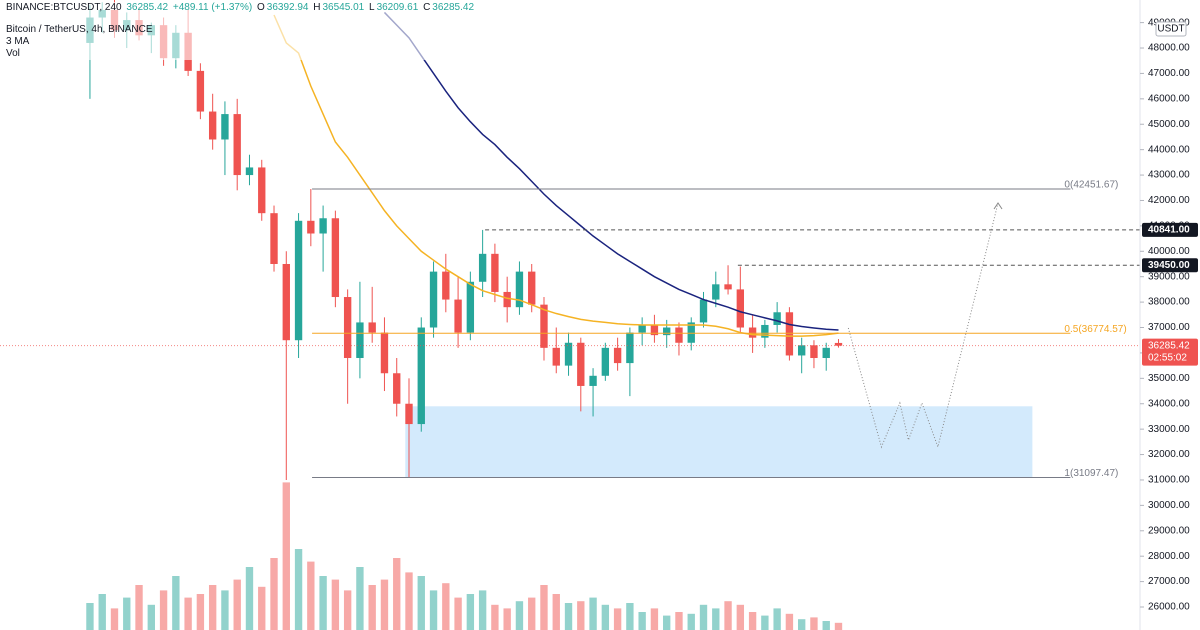  What do you see at coordinates (1169, 124) in the screenshot?
I see `y-tick-label: 45000.00` at bounding box center [1169, 124].